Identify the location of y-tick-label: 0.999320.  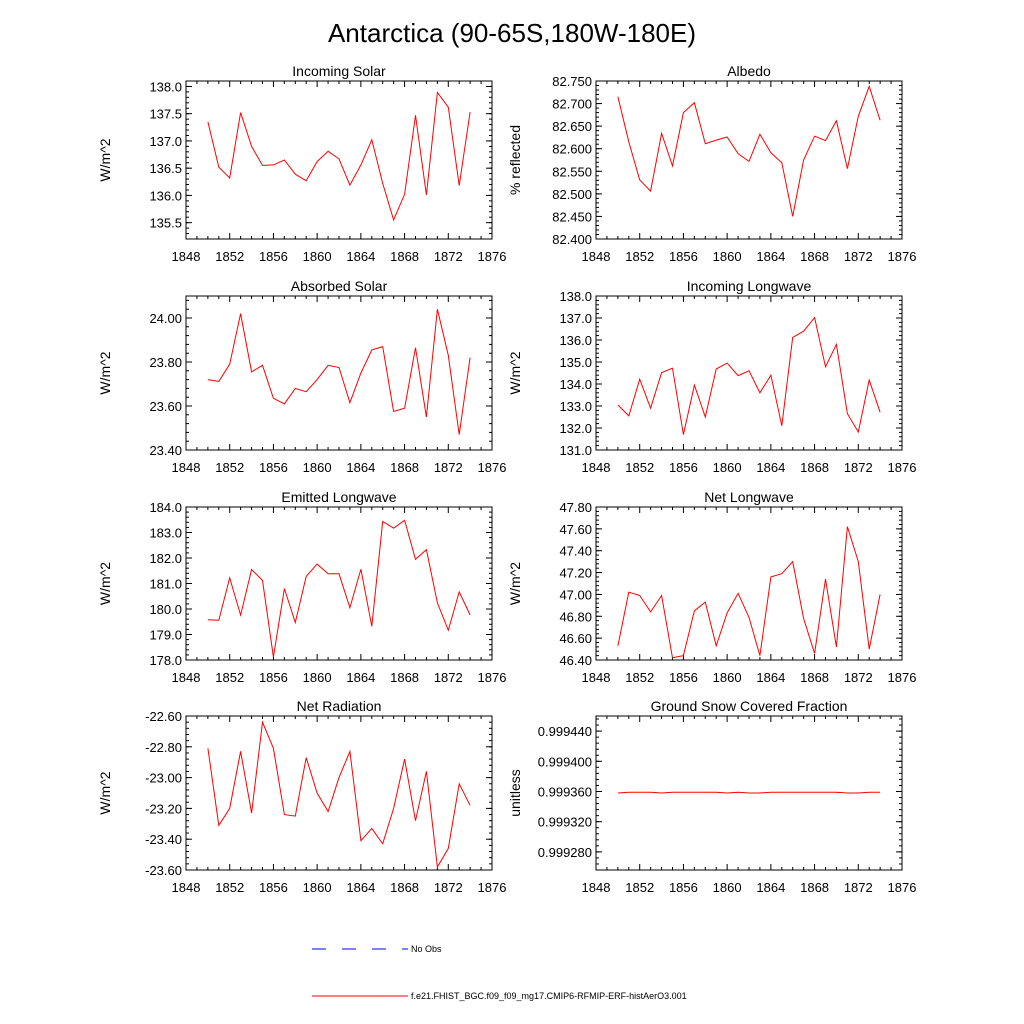
(565, 822).